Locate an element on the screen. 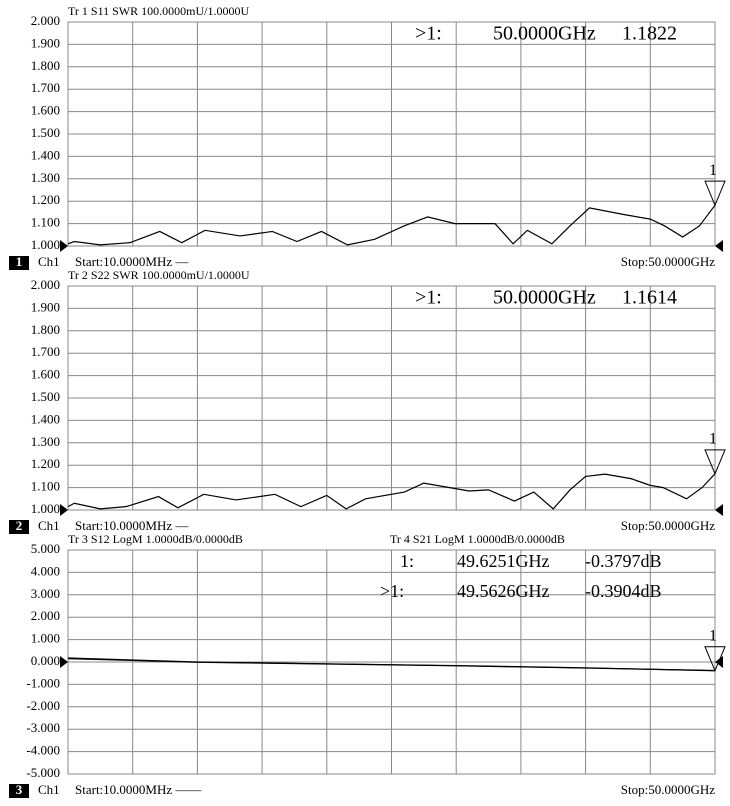 The height and width of the screenshot is (806, 730). trace-number: 1 is located at coordinates (19, 261).